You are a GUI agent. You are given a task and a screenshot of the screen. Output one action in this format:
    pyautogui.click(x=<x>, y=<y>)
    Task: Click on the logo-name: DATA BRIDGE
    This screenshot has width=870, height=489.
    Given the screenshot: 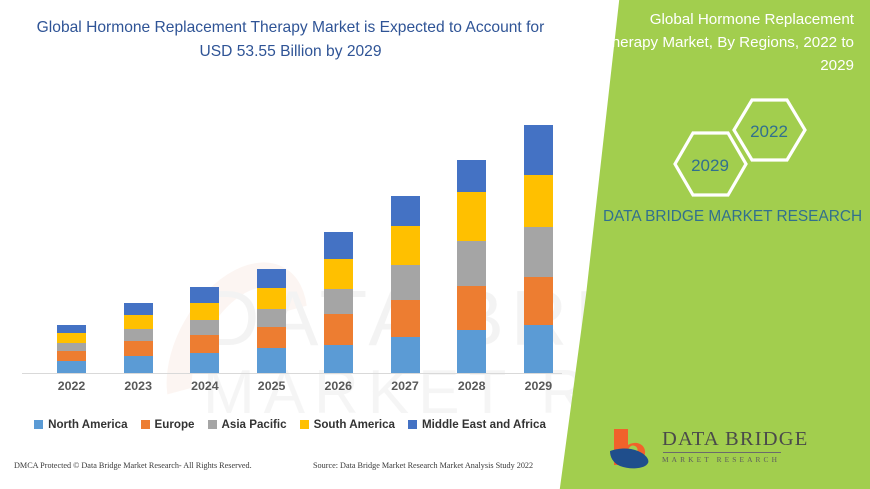 What is the action you would take?
    pyautogui.click(x=735, y=439)
    